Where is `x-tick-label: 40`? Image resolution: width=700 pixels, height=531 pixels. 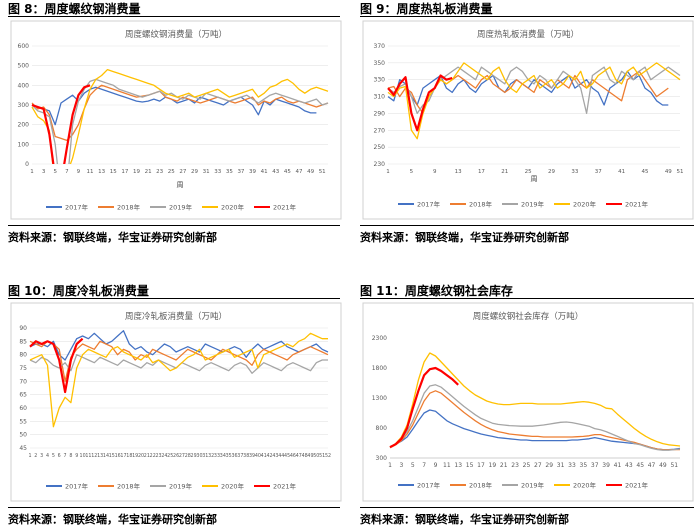
x-tick-label: 40 is located at coordinates (258, 456).